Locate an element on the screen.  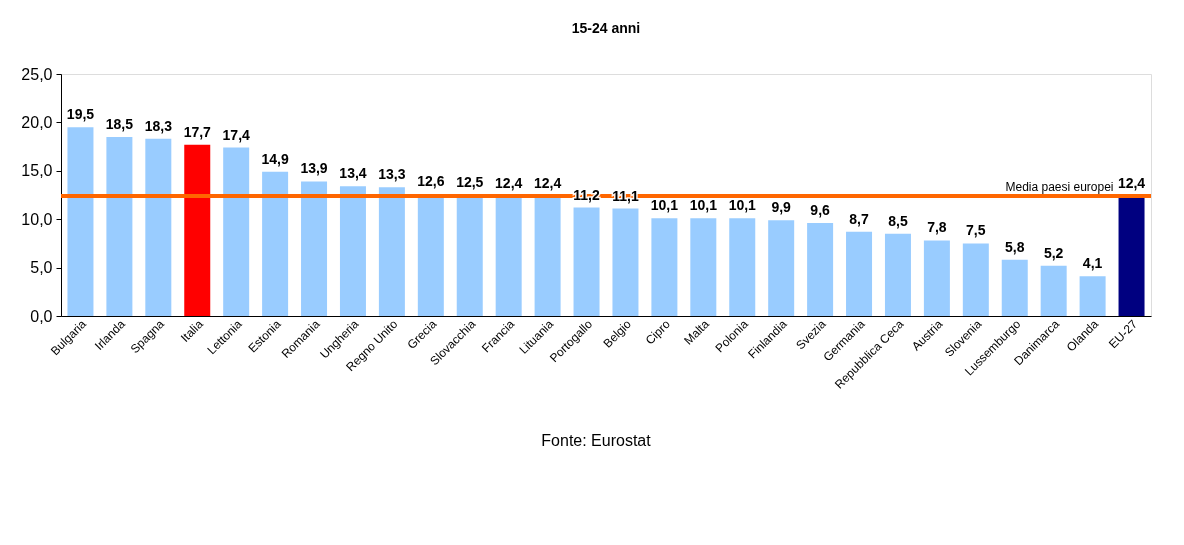
y-tick-label: 10,0 is located at coordinates (37, 219).